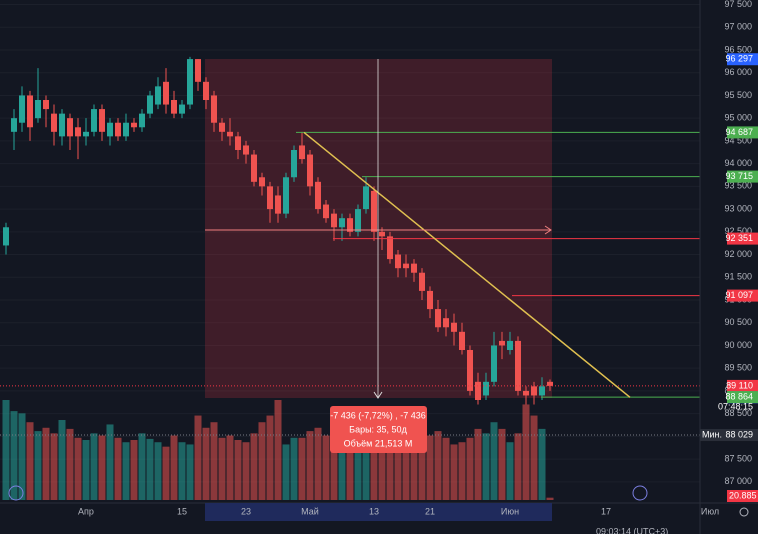 This screenshot has width=758, height=534. I want to click on y-tick-label: 97 500, so click(738, 4).